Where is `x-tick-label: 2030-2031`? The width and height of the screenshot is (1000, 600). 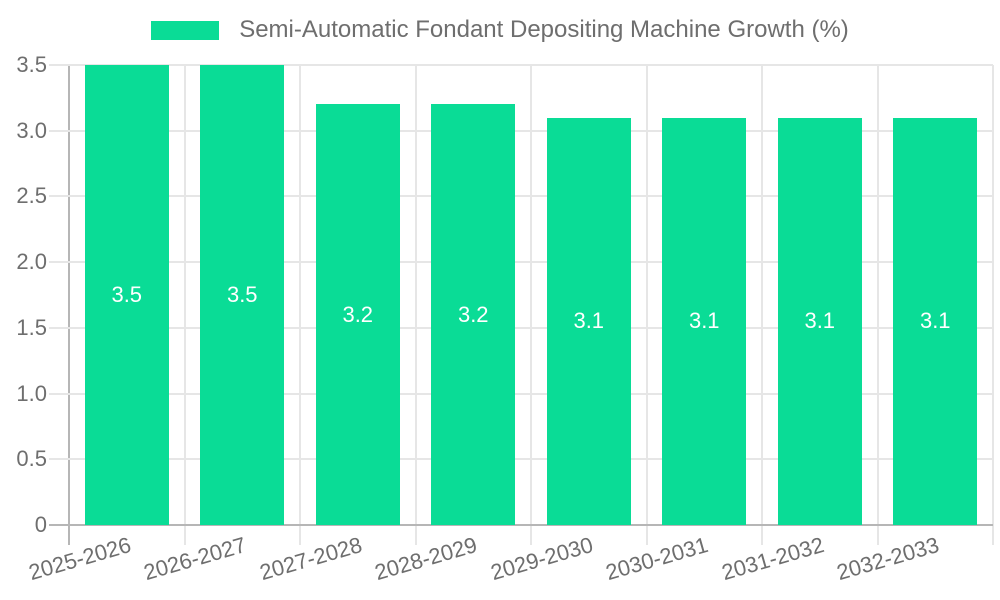
x-tick-label: 2030-2031 is located at coordinates (656, 559).